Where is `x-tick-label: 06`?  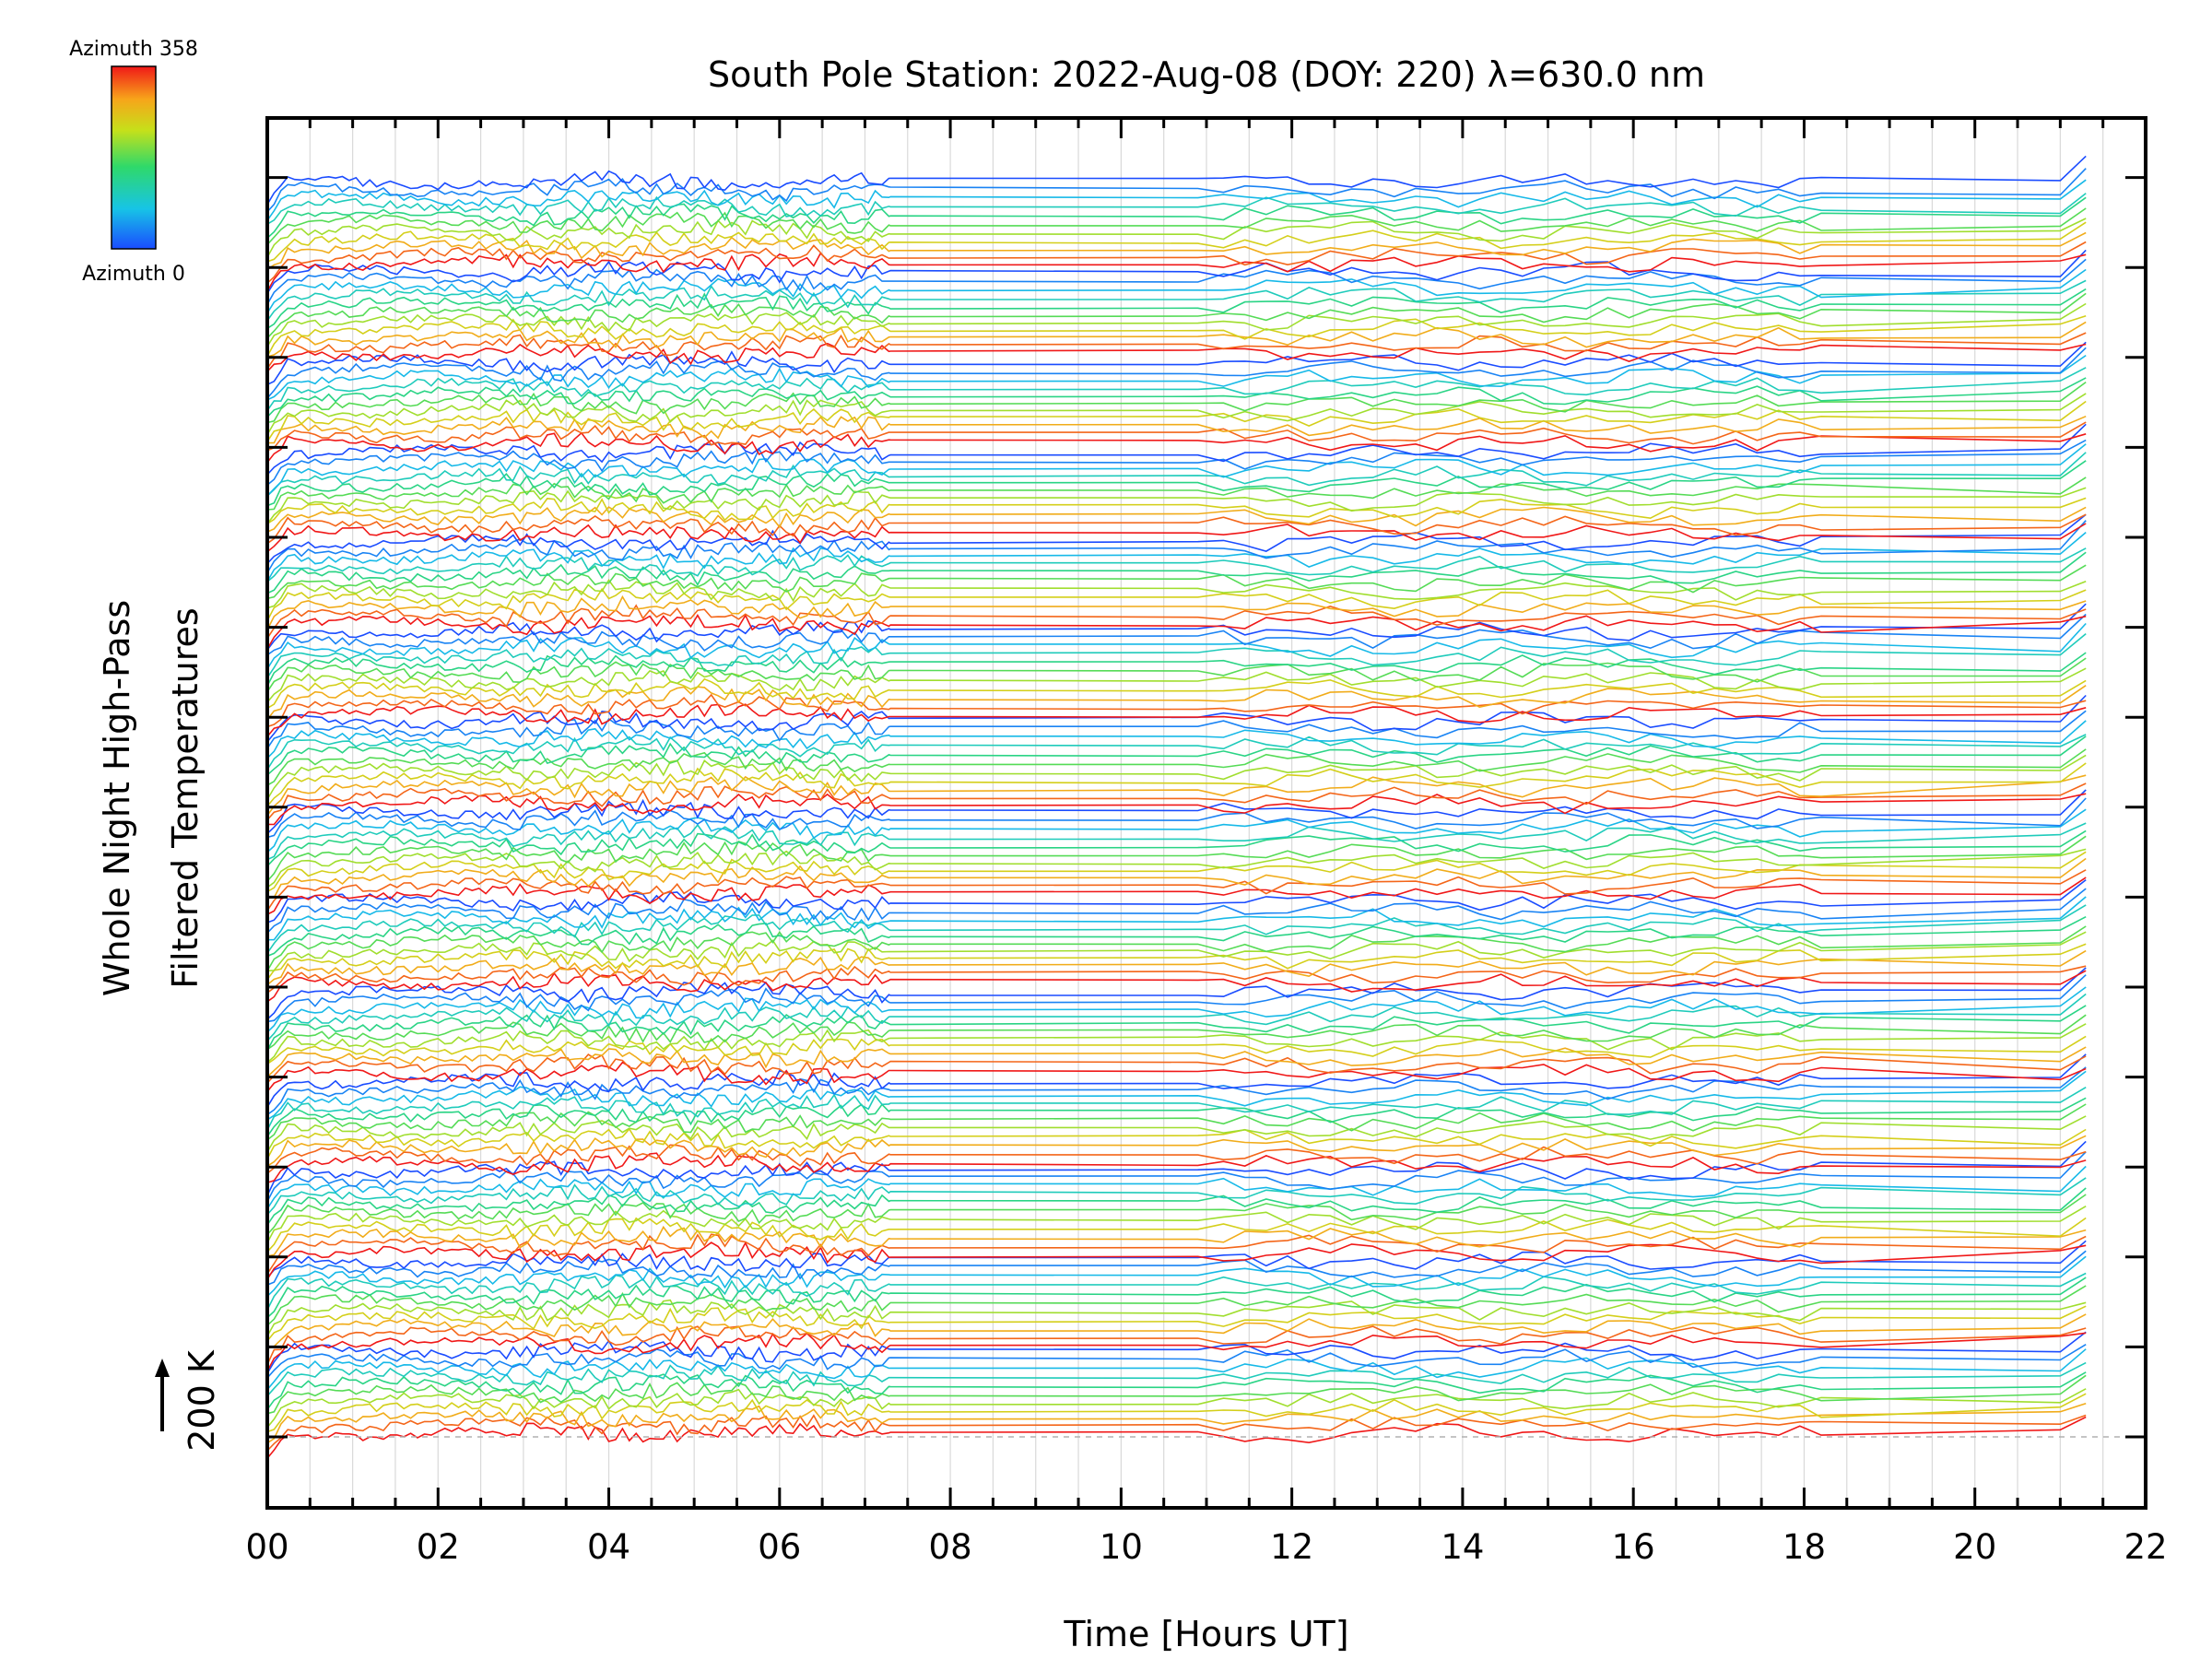 x-tick-label: 06 is located at coordinates (779, 1547).